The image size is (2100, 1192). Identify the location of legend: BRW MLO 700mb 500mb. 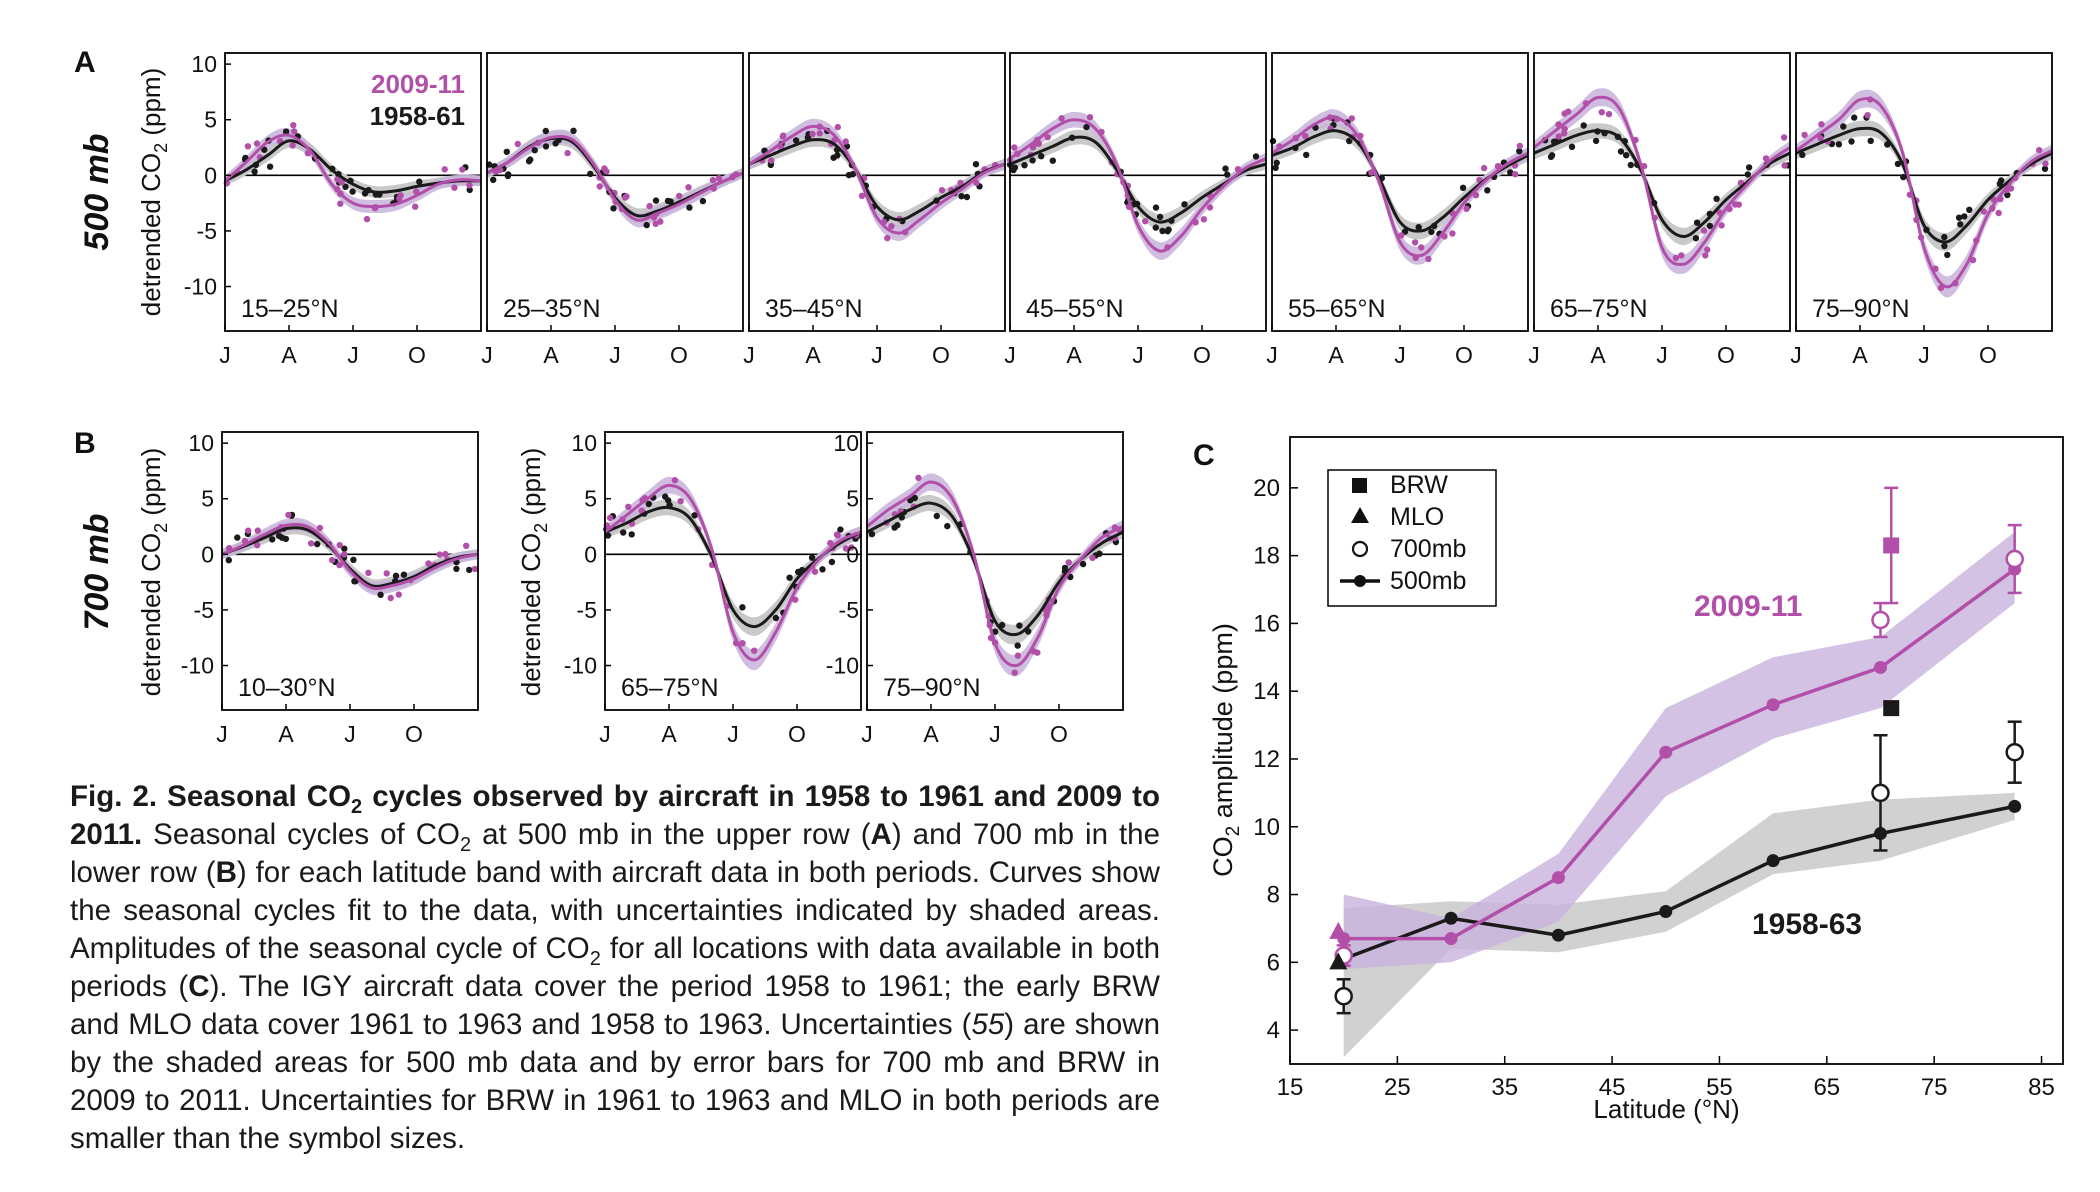
(1412, 538).